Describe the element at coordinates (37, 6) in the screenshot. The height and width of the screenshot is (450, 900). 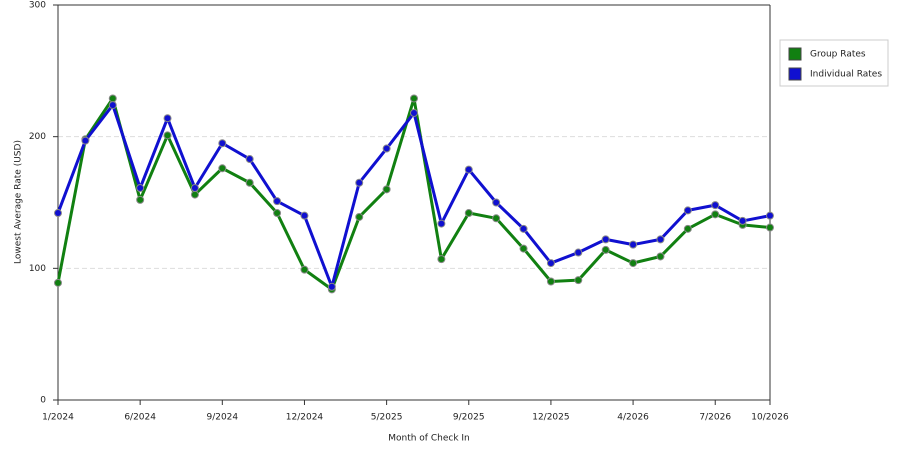
I see `y-tick-label: 300` at that location.